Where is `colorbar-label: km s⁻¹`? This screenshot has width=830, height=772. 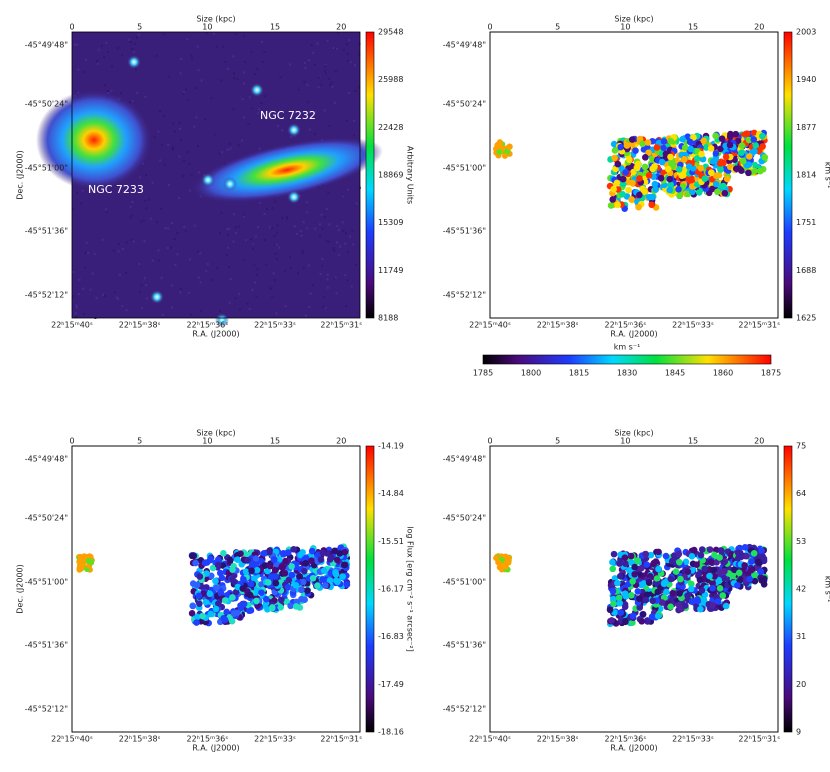 colorbar-label: km s⁻¹ is located at coordinates (827, 589).